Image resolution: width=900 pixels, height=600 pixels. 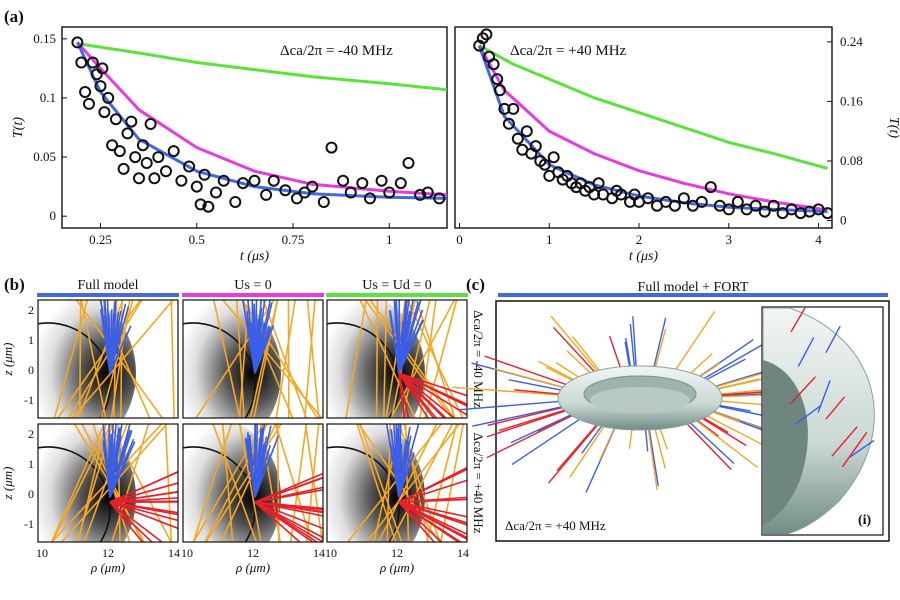 I want to click on y-axis-label: z (μm), so click(x=7, y=484).